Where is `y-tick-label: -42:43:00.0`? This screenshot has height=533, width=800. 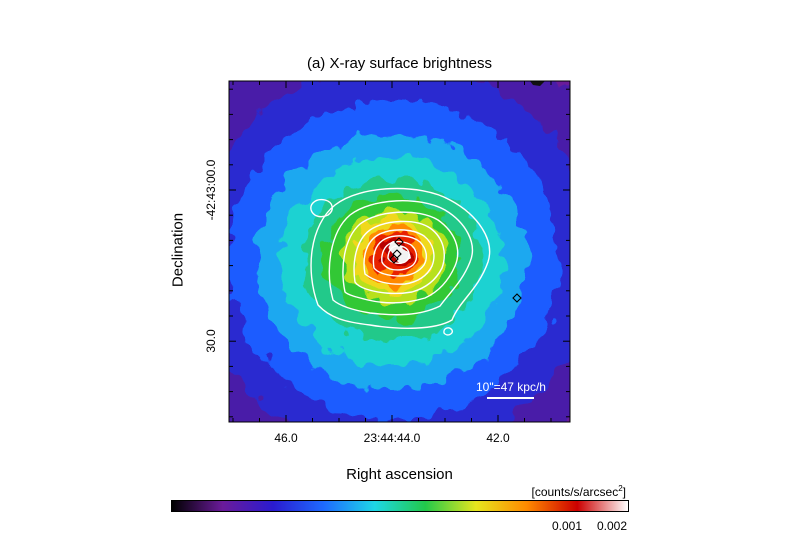 y-tick-label: -42:43:00.0 is located at coordinates (211, 189).